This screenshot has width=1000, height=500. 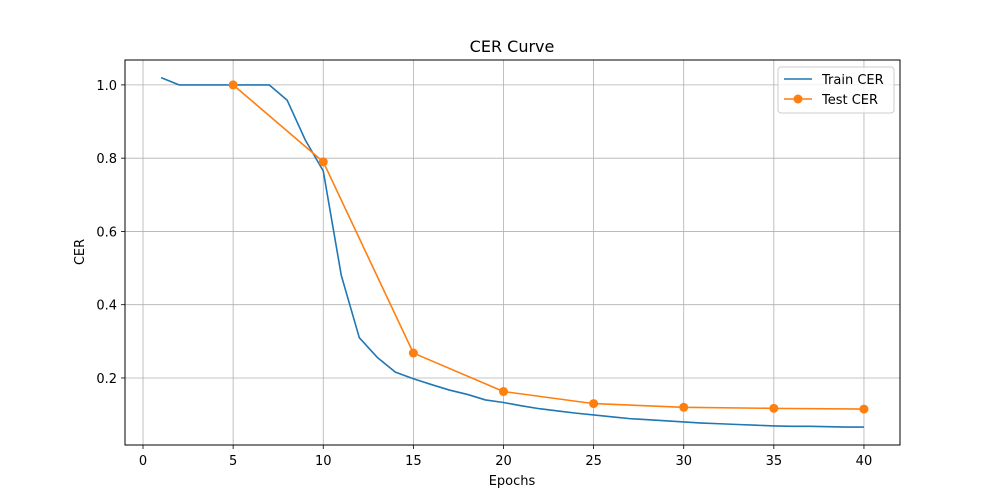 What do you see at coordinates (852, 80) in the screenshot?
I see `legend-label-train: Train CER` at bounding box center [852, 80].